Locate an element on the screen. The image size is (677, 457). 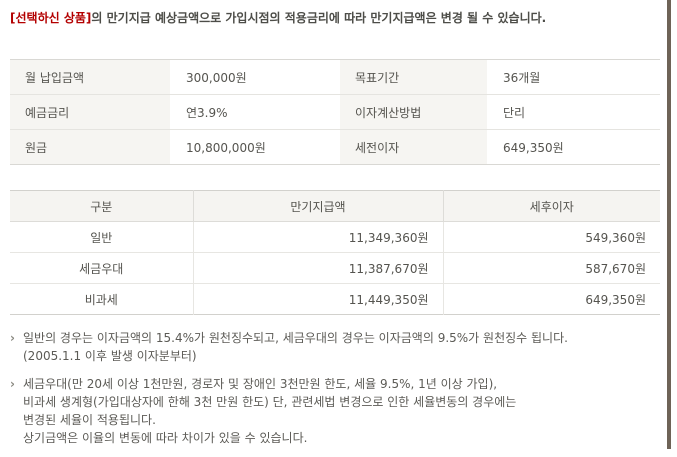
table-row-tax-free: 비과세 11,449,350원 649,350원 is located at coordinates (335, 299).